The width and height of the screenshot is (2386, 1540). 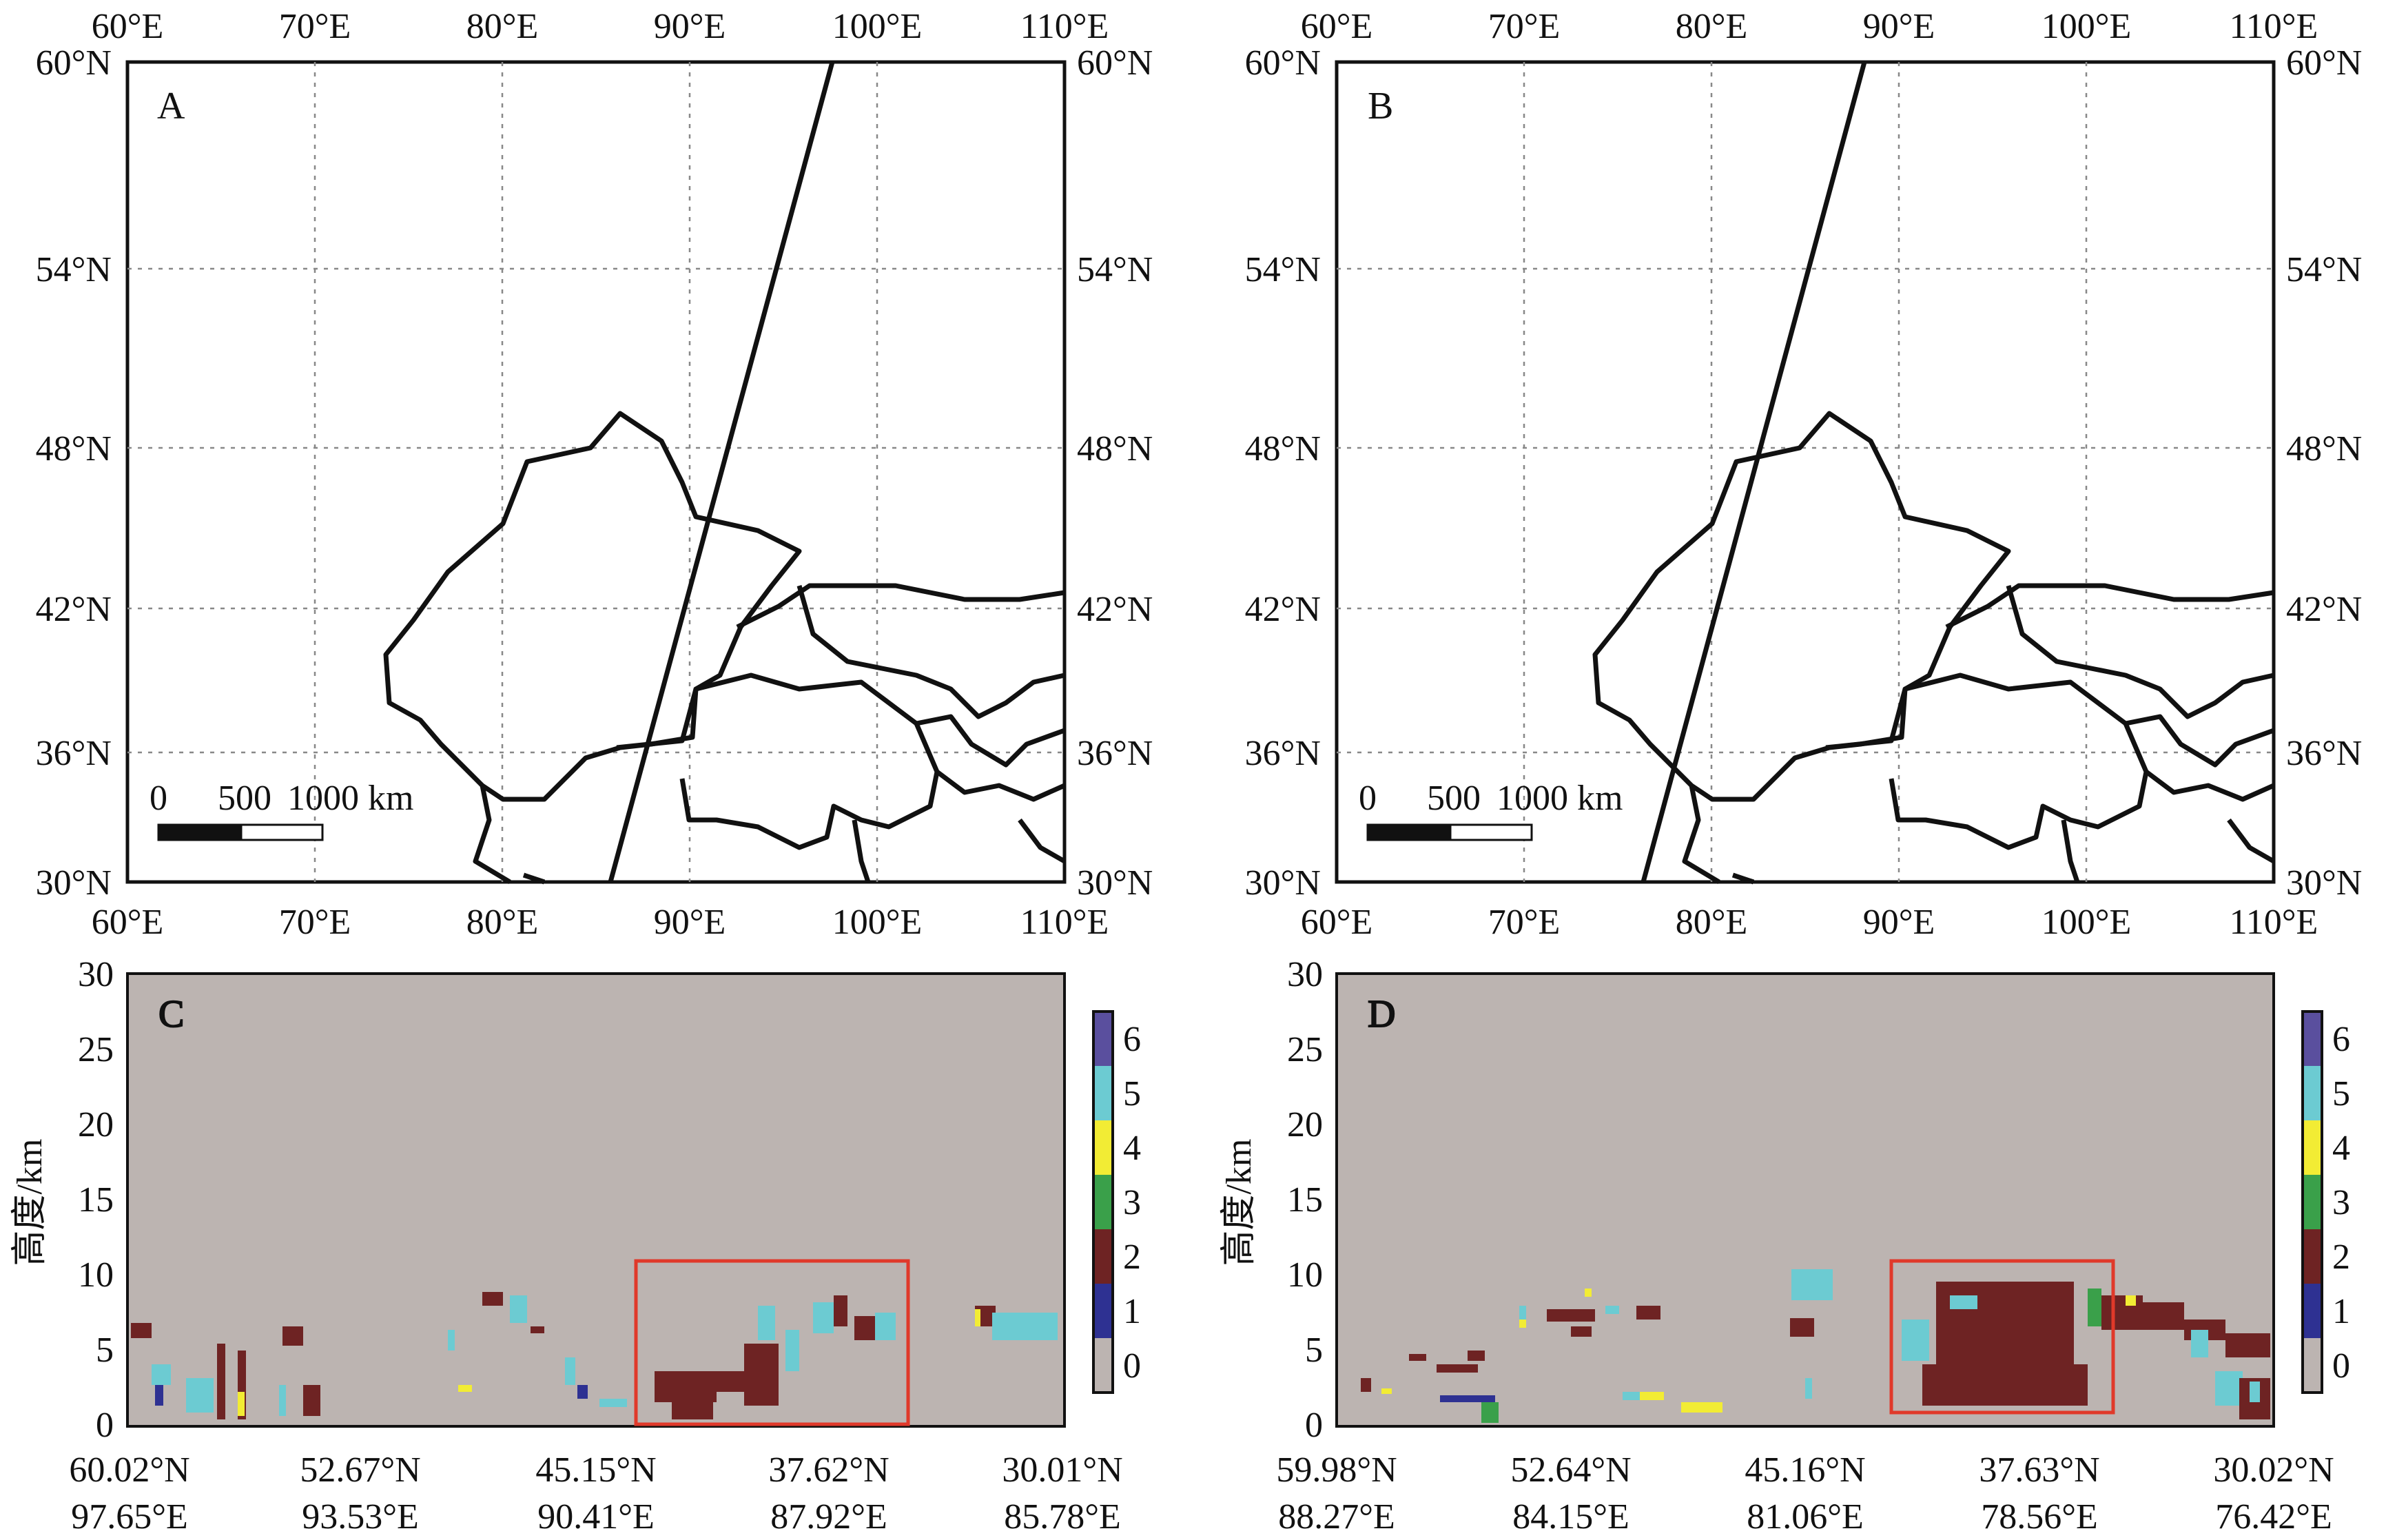 What do you see at coordinates (2039, 1517) in the screenshot?
I see `x-tick-lon: 78.56°E` at bounding box center [2039, 1517].